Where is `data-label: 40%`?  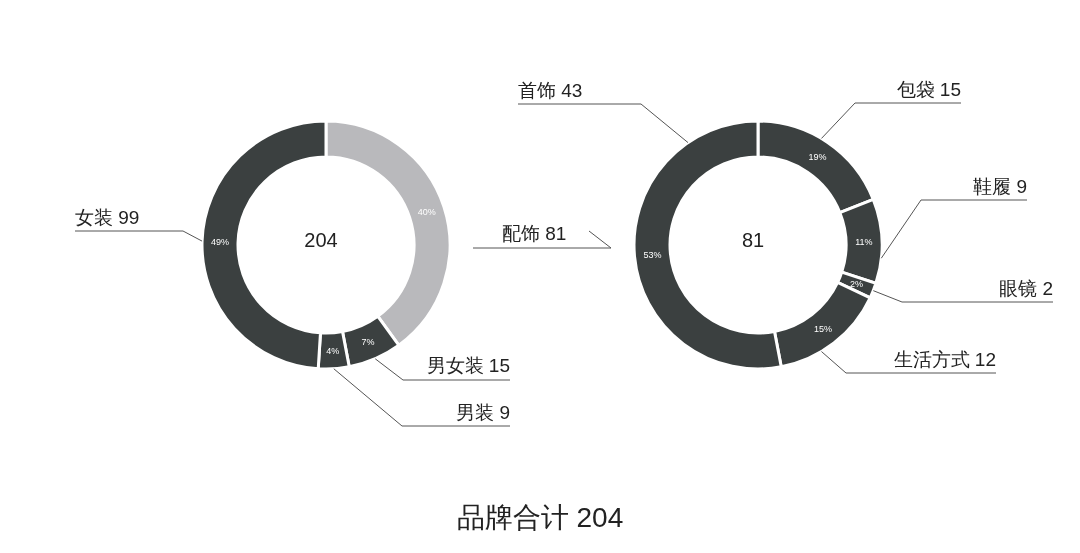 data-label: 40% is located at coordinates (426, 212).